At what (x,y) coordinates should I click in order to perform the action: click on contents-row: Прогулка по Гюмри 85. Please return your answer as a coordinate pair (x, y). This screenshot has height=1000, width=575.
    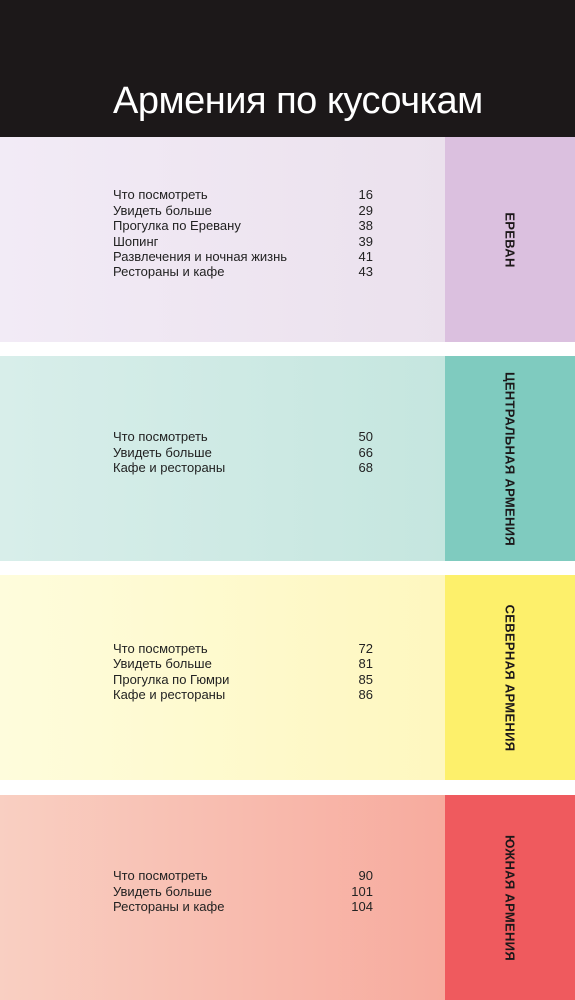
    Looking at the image, I should click on (222, 679).